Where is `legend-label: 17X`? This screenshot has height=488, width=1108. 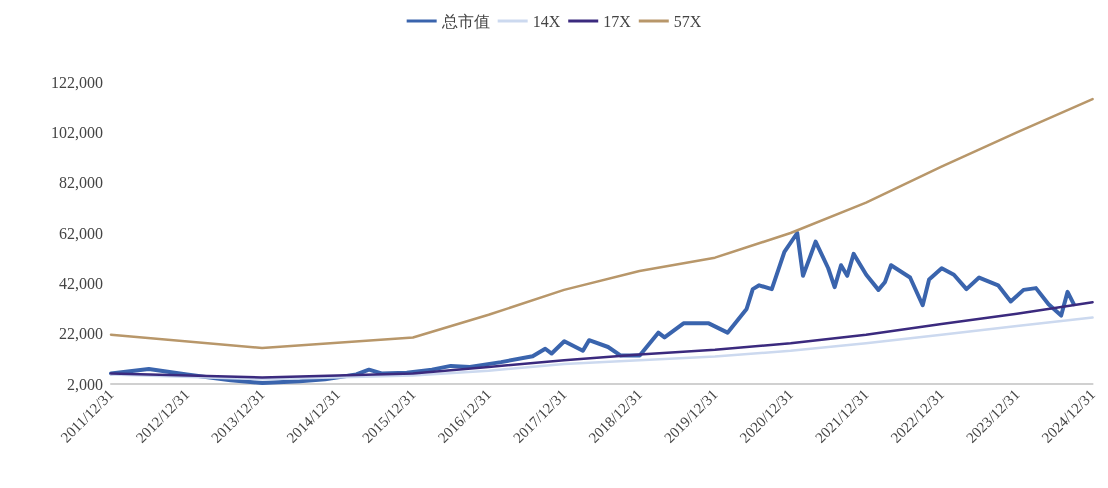
legend-label: 17X is located at coordinates (617, 21).